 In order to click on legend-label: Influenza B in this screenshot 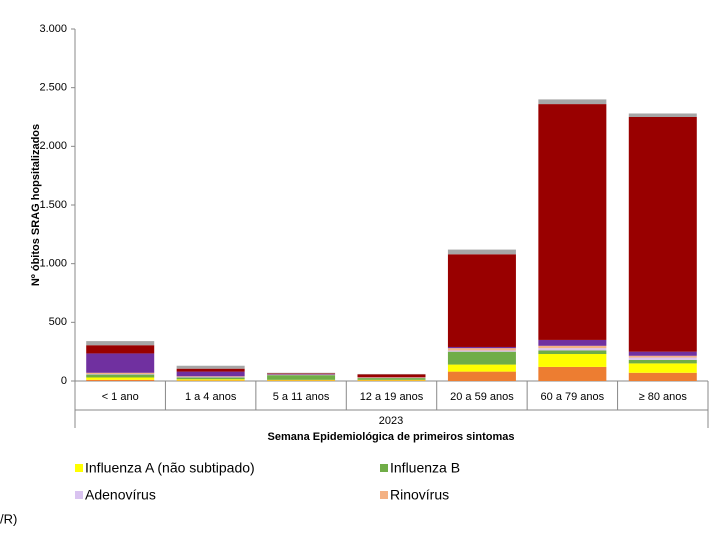, I will do `click(425, 468)`.